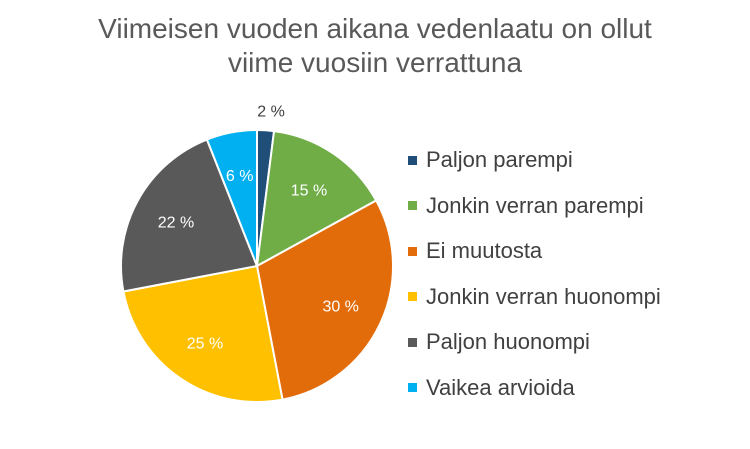  I want to click on legend-label: Ei muutosta, so click(484, 251).